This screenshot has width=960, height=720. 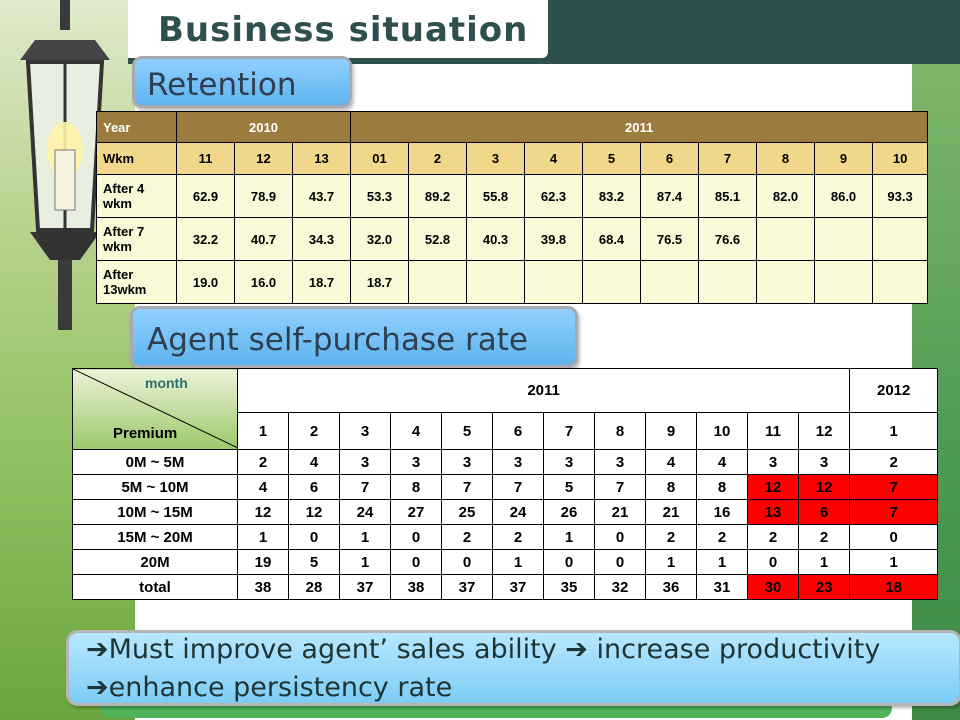 What do you see at coordinates (670, 196) in the screenshot?
I see `retention-value-cell: 87.4` at bounding box center [670, 196].